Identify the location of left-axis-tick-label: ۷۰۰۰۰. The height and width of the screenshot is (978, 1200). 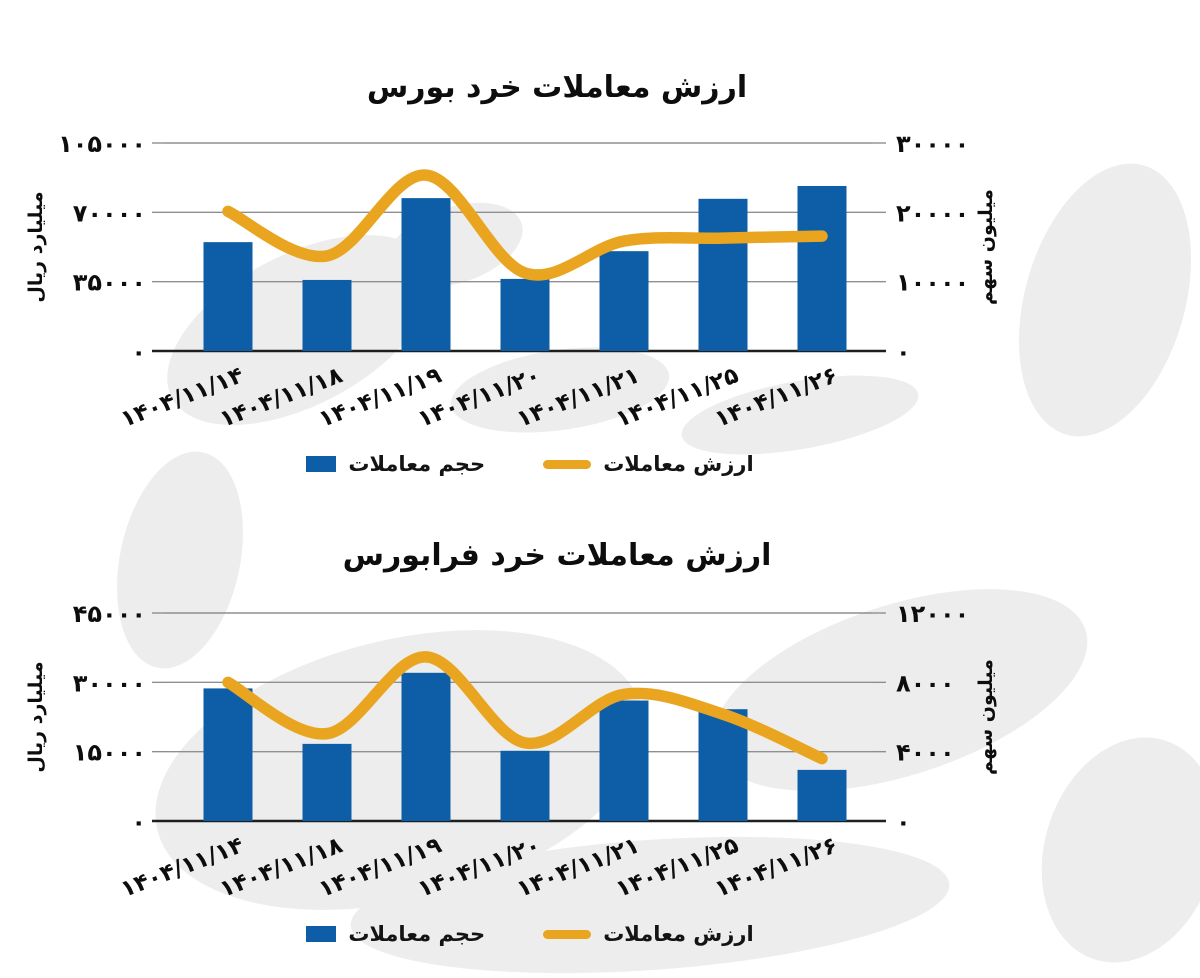
(109, 213).